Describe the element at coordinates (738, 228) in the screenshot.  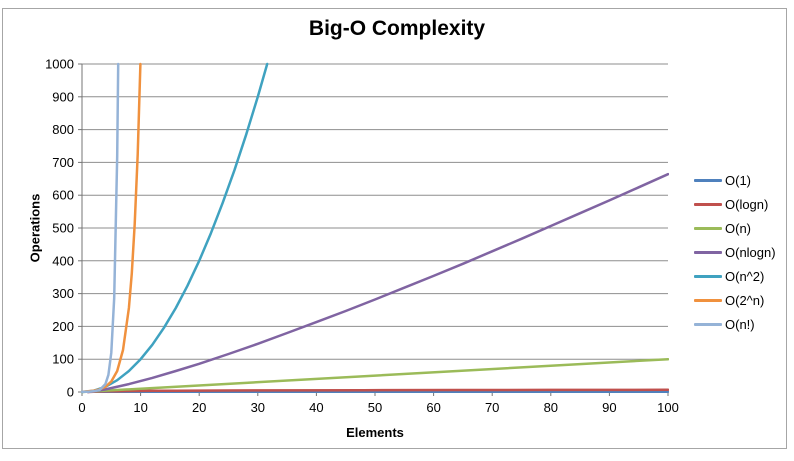
I see `legend-label: O(n)` at that location.